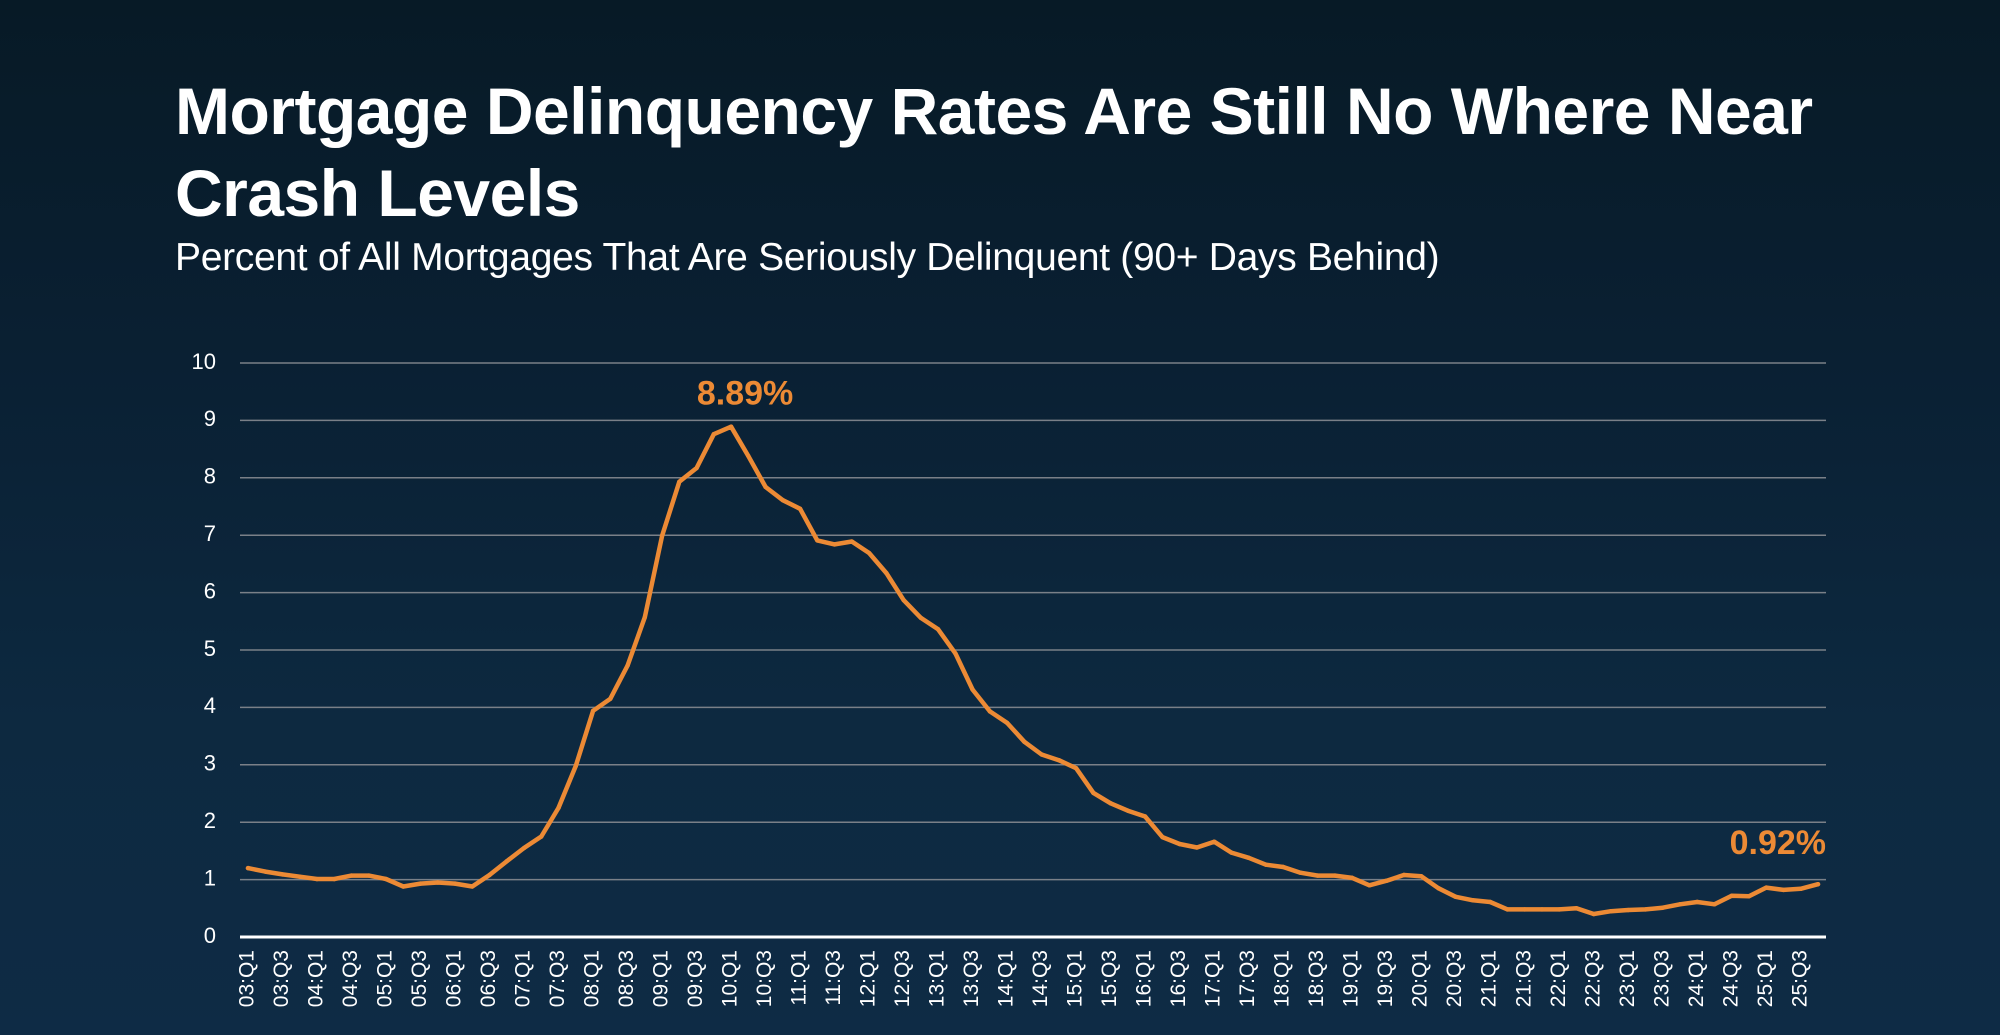  Describe the element at coordinates (1075, 978) in the screenshot. I see `x-tick-label: 15:Q1` at that location.